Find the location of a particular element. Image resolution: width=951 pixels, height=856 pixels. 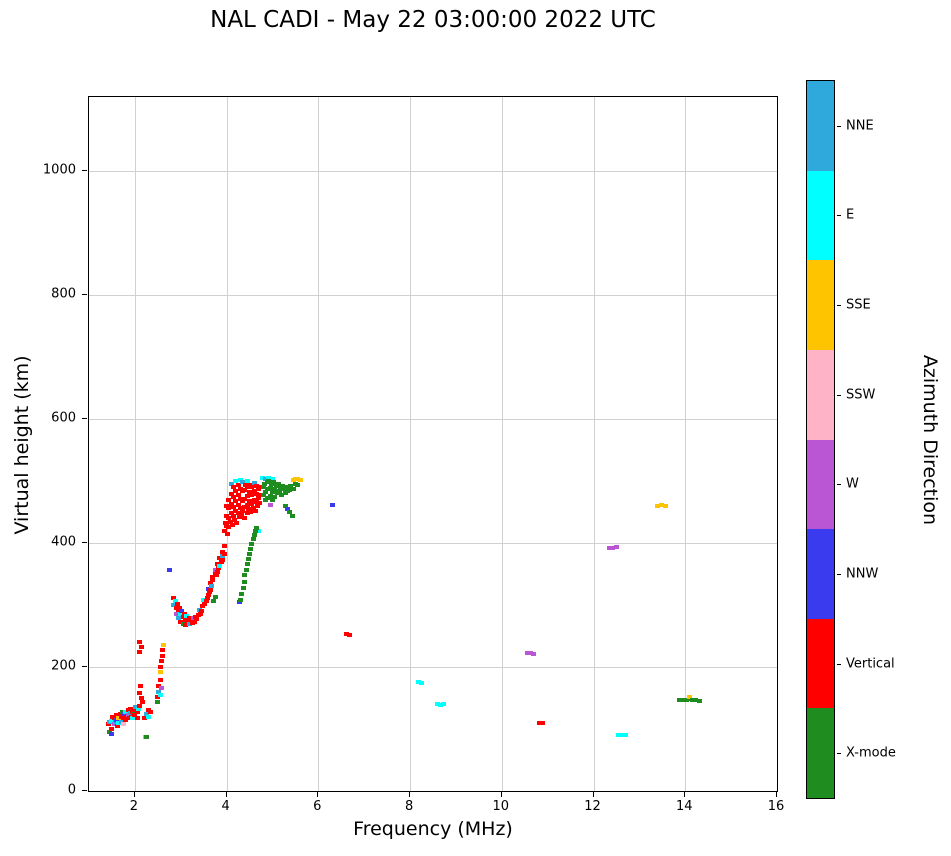

x-tick-label: 2 is located at coordinates (134, 806).